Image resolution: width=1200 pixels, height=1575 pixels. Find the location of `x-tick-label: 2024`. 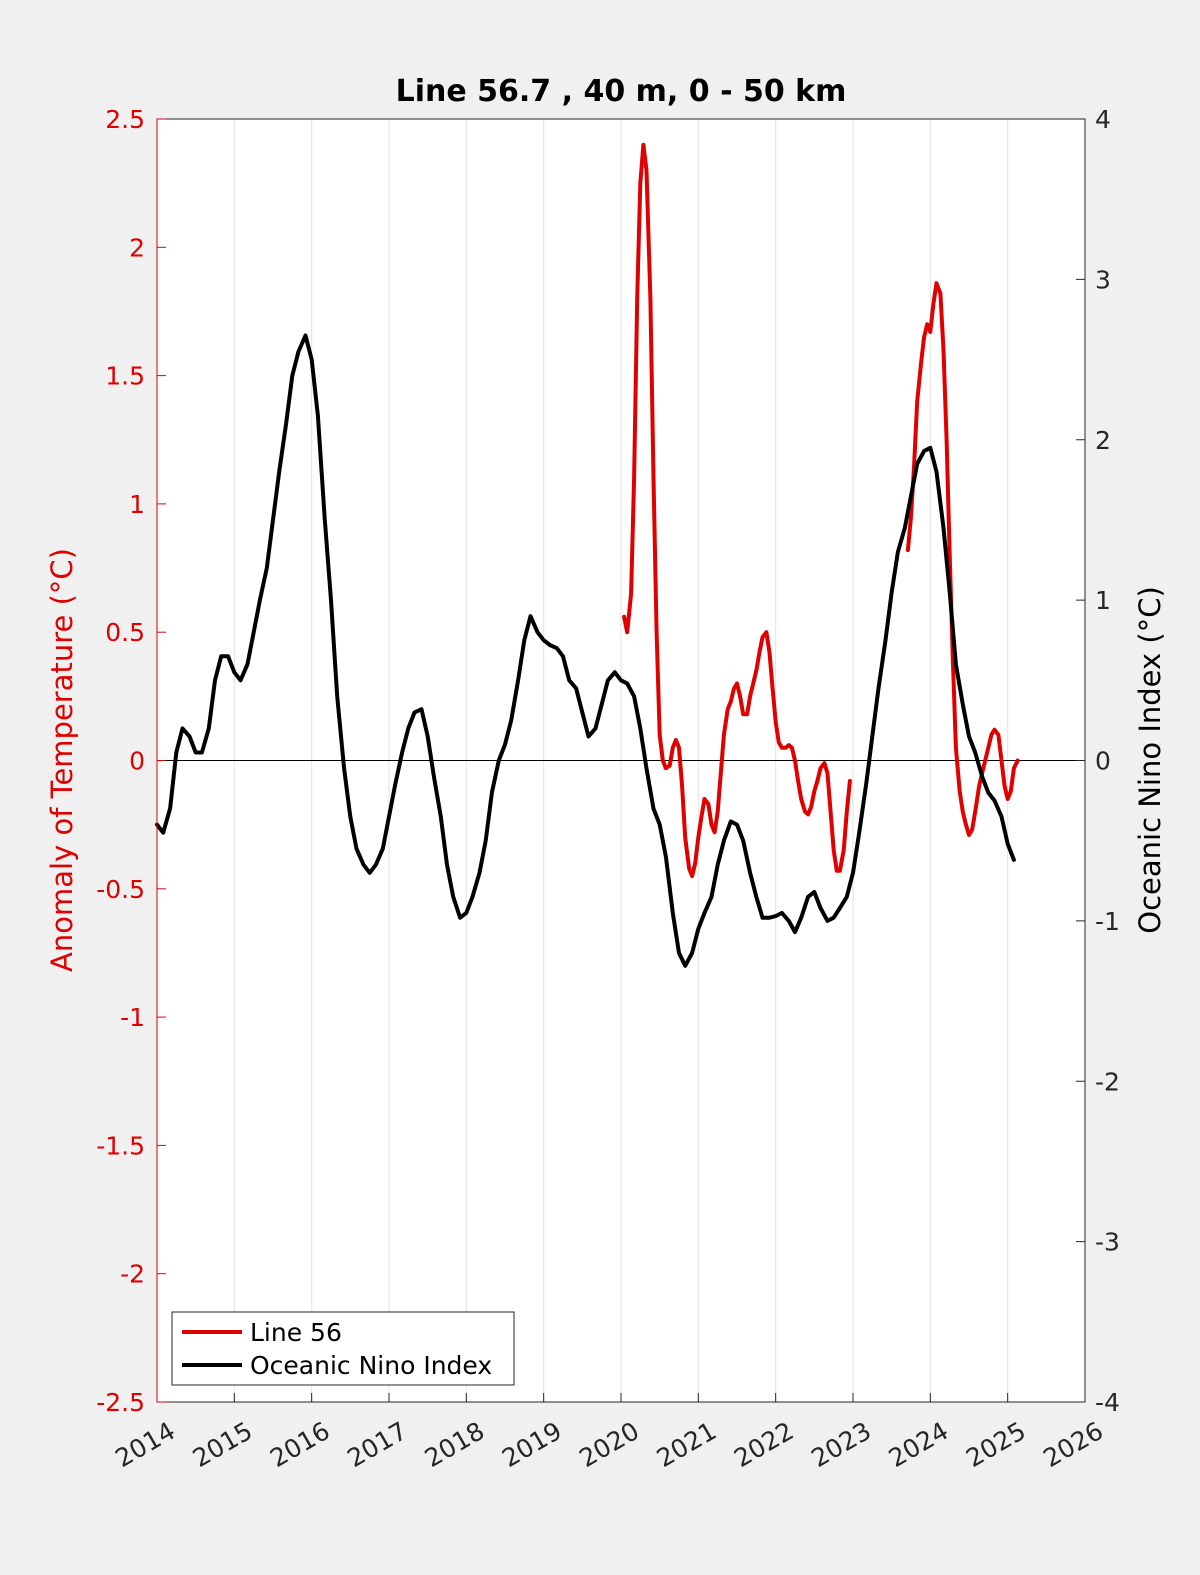

x-tick-label: 2024 is located at coordinates (919, 1444).